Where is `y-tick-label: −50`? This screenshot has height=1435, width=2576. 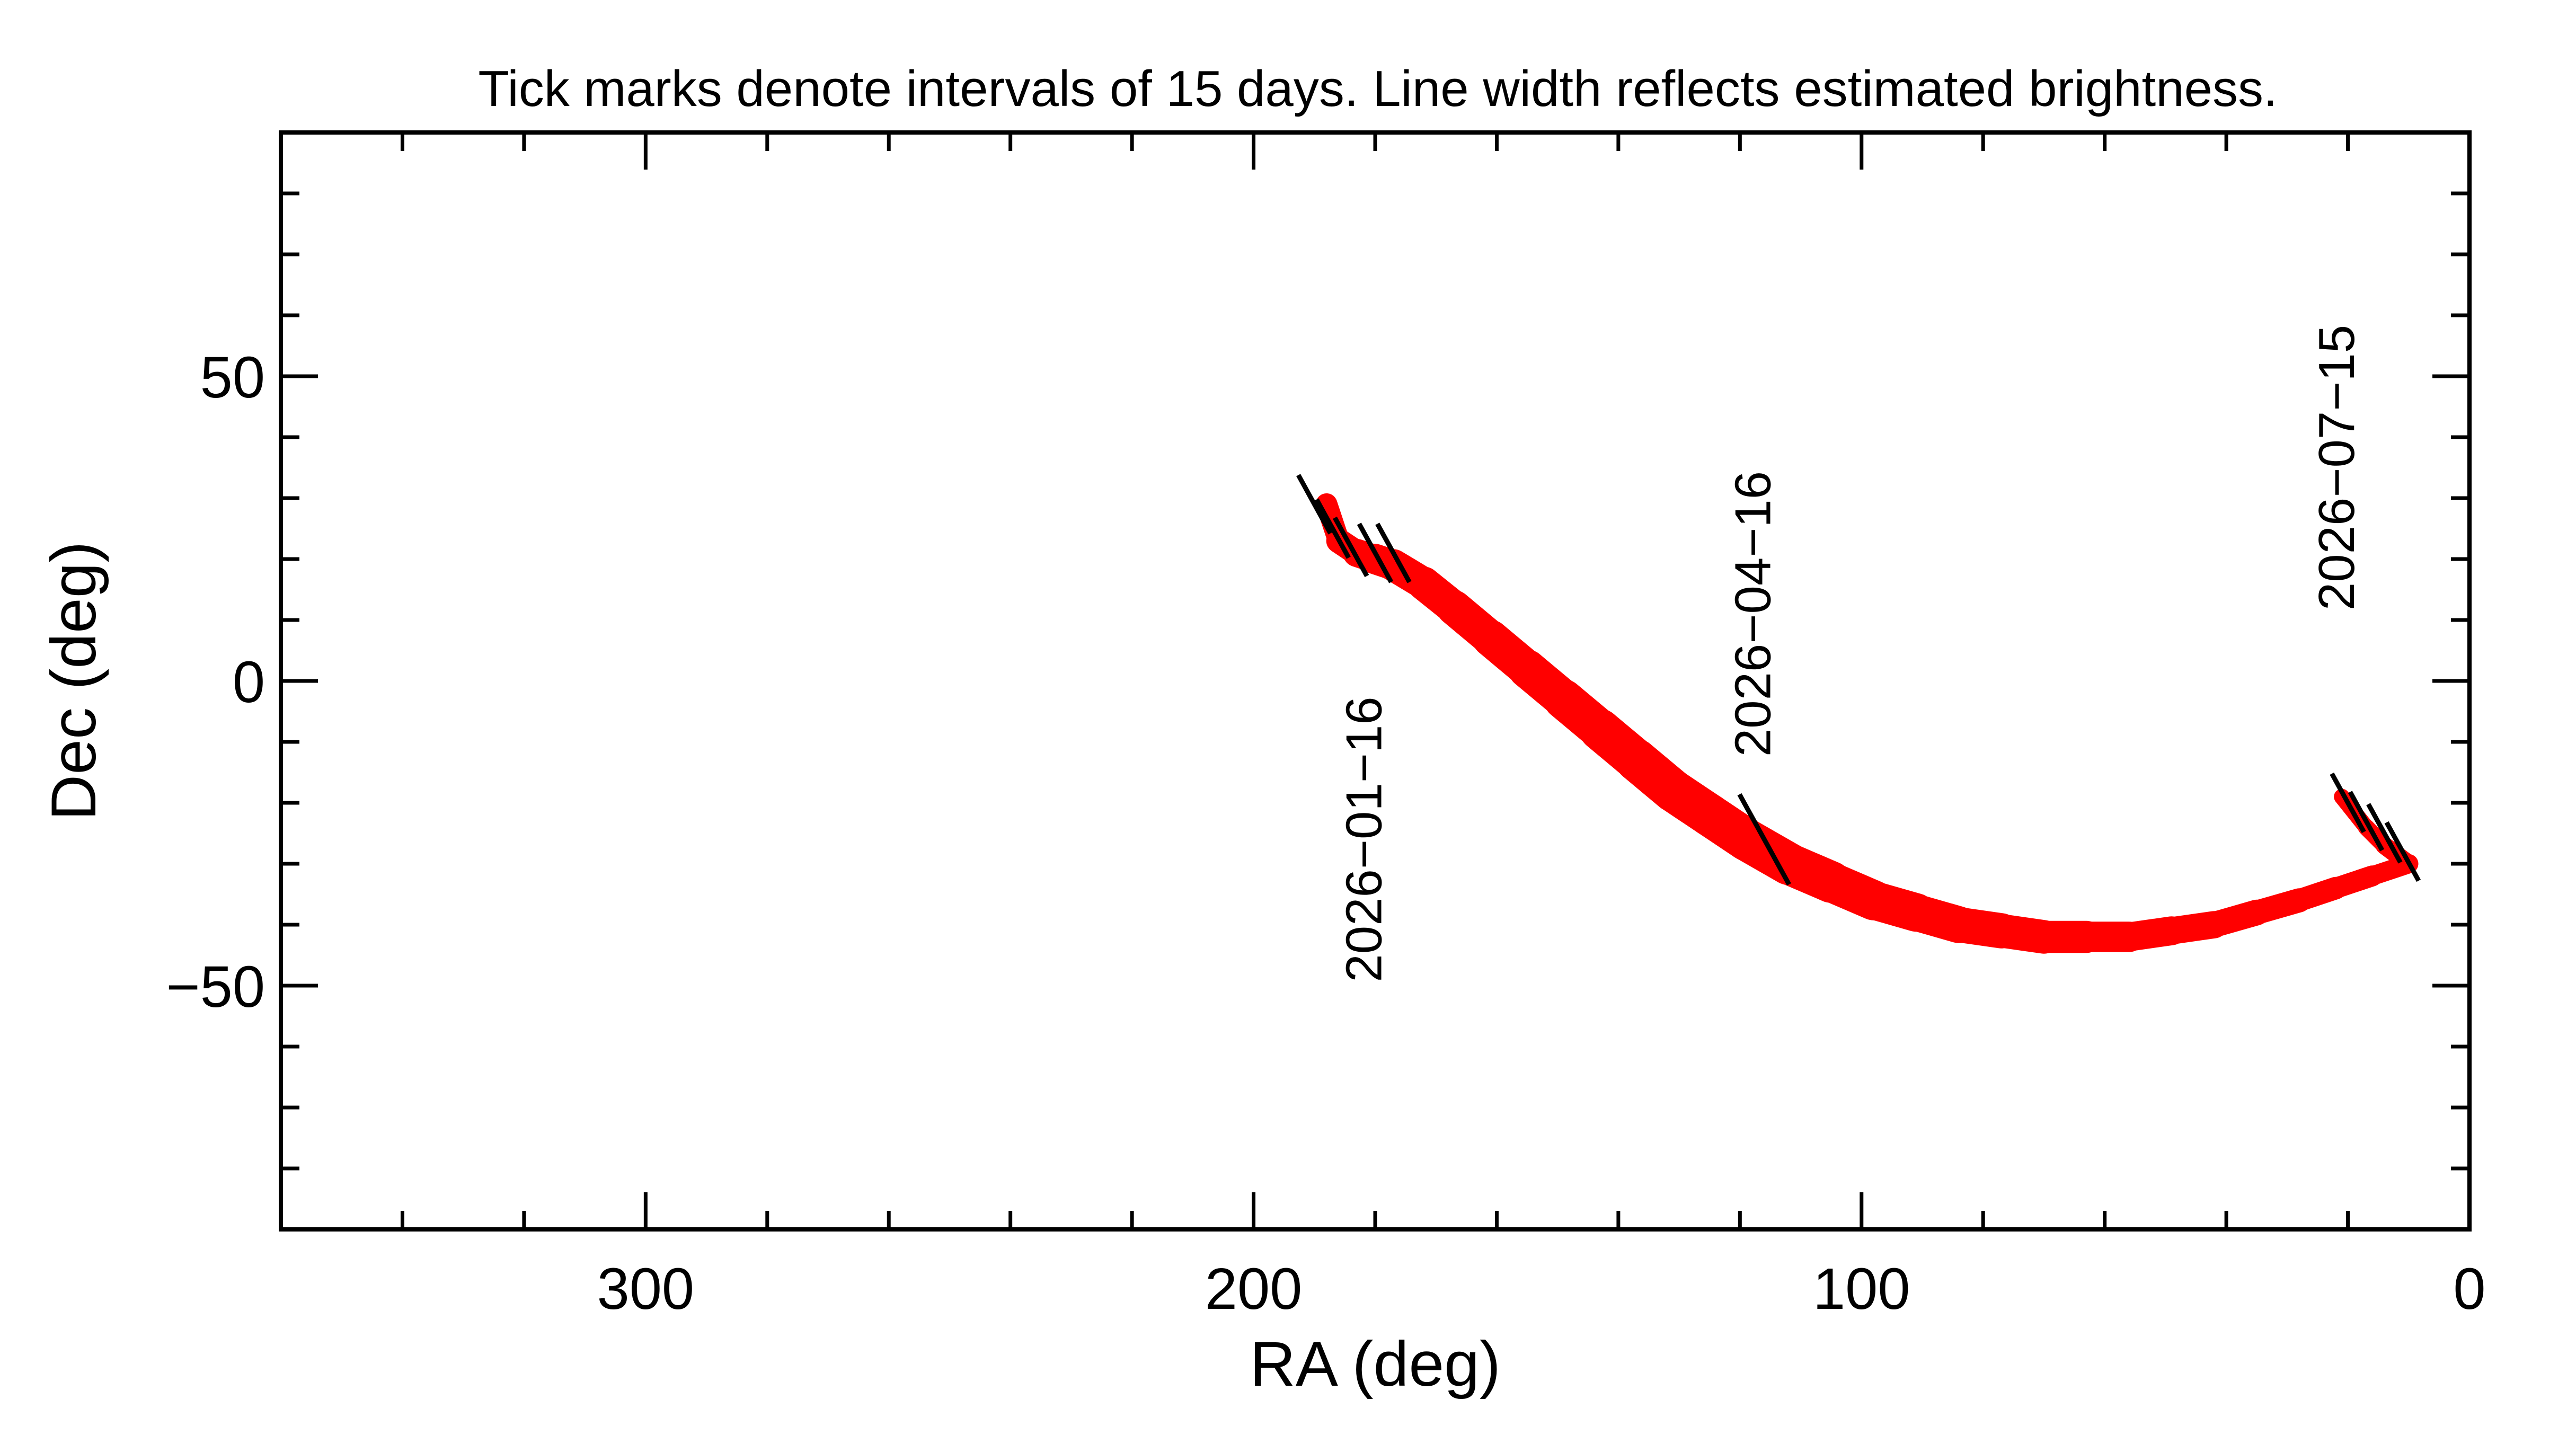 y-tick-label: −50 is located at coordinates (215, 987).